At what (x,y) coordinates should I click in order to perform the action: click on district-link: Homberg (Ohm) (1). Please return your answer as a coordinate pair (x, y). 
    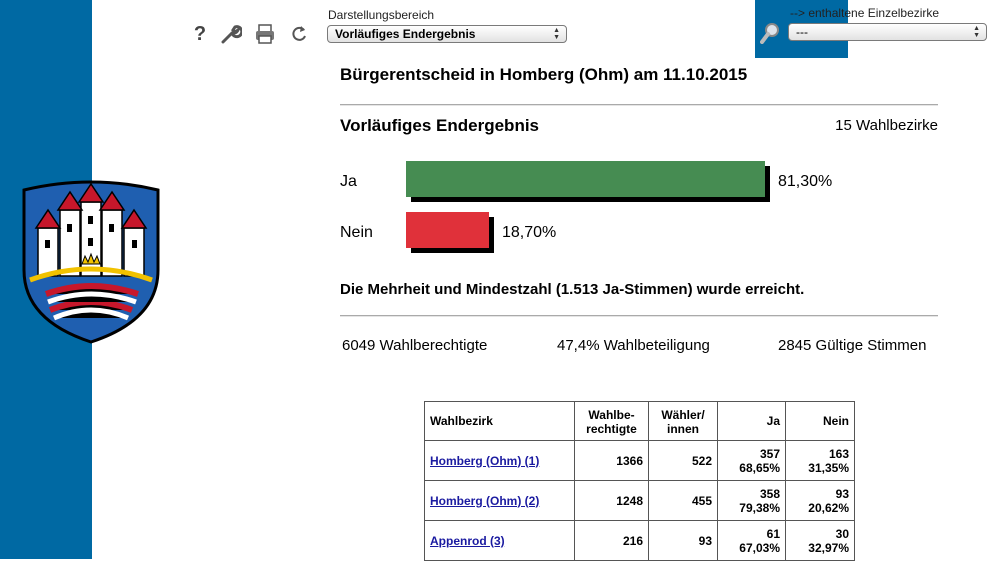
    Looking at the image, I should click on (485, 460).